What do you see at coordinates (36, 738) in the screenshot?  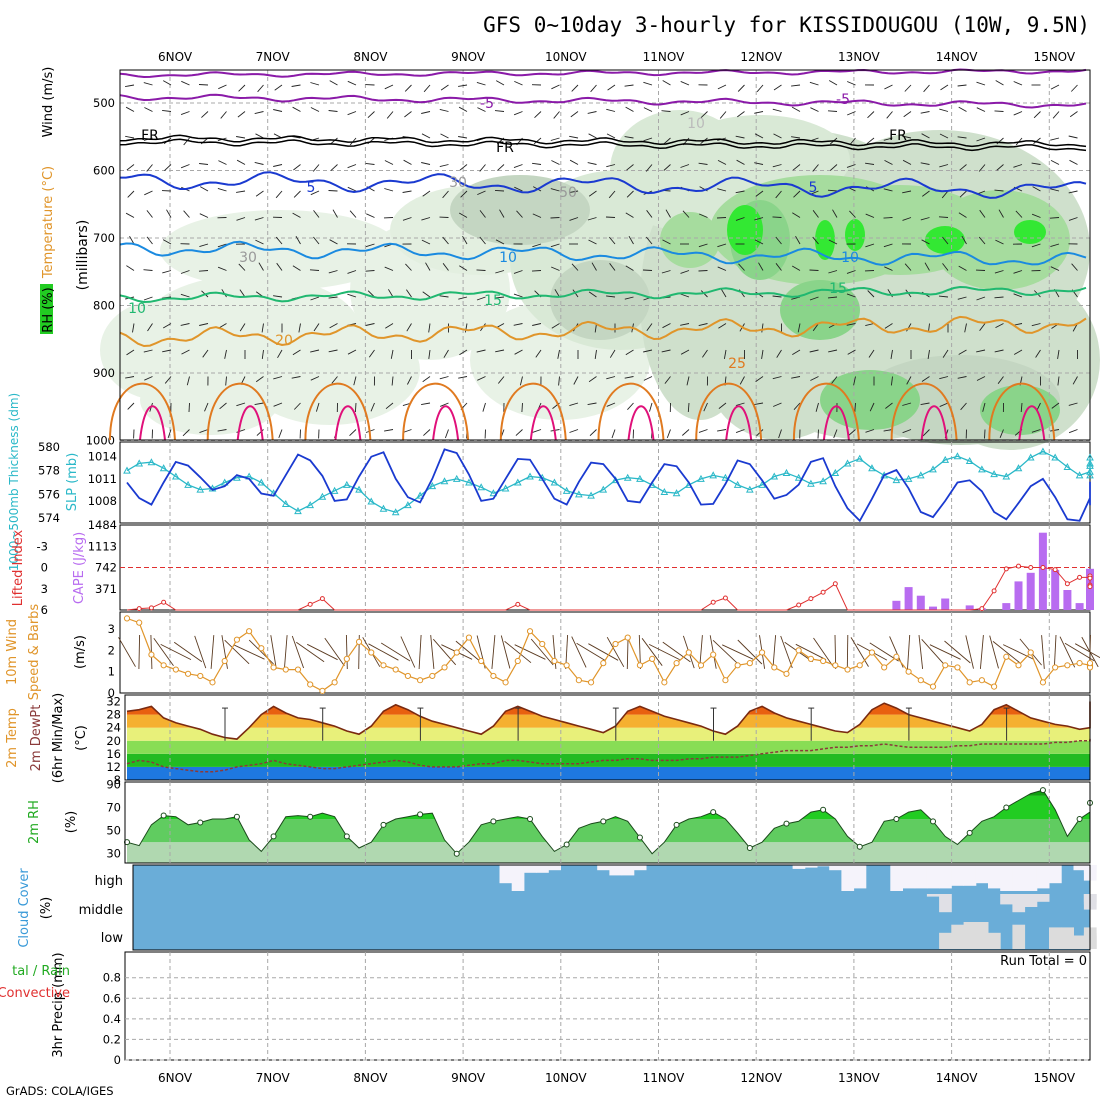 I see `dewpt-label: 2m DewPt` at bounding box center [36, 738].